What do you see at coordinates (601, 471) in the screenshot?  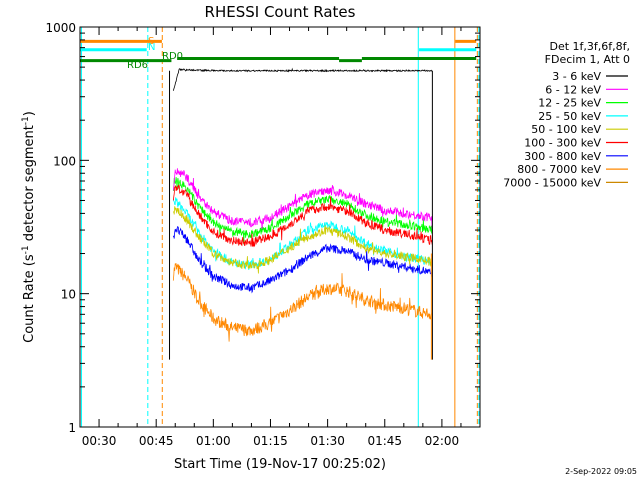 I see `timestamp: 2-Sep-2022 09:05` at bounding box center [601, 471].